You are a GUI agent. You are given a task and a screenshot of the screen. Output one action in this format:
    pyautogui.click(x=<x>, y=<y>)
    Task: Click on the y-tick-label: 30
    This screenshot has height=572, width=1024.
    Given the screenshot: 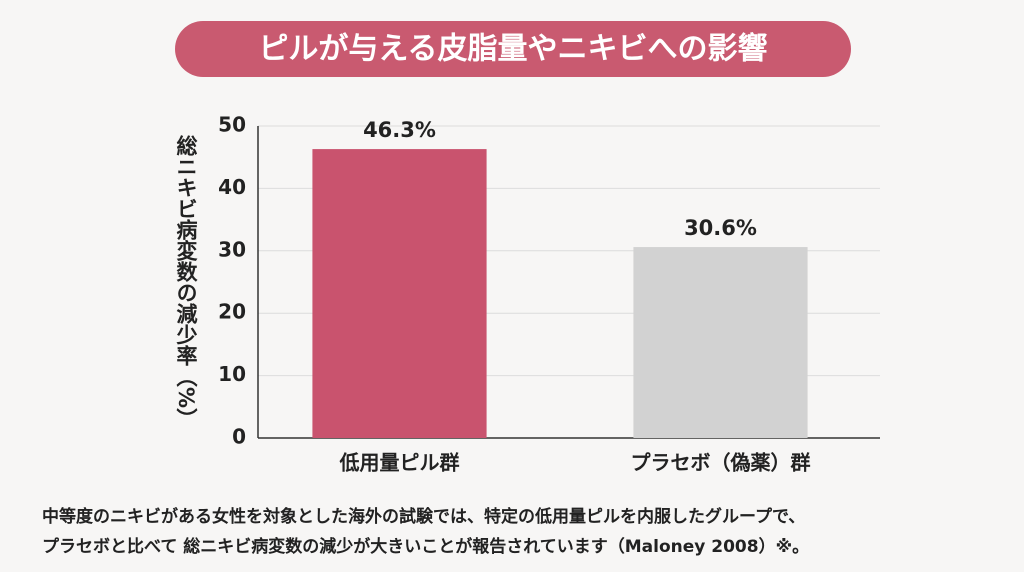 What is the action you would take?
    pyautogui.click(x=232, y=249)
    